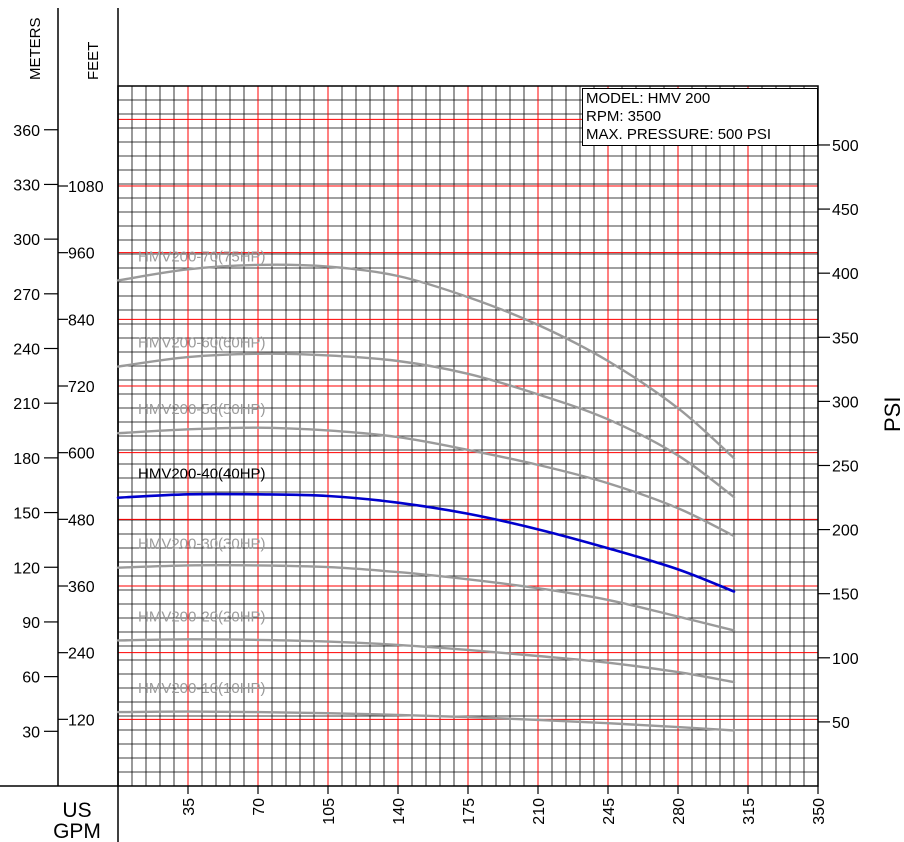 The image size is (904, 842). What do you see at coordinates (845, 466) in the screenshot?
I see `psi-tick-label: 250` at bounding box center [845, 466].